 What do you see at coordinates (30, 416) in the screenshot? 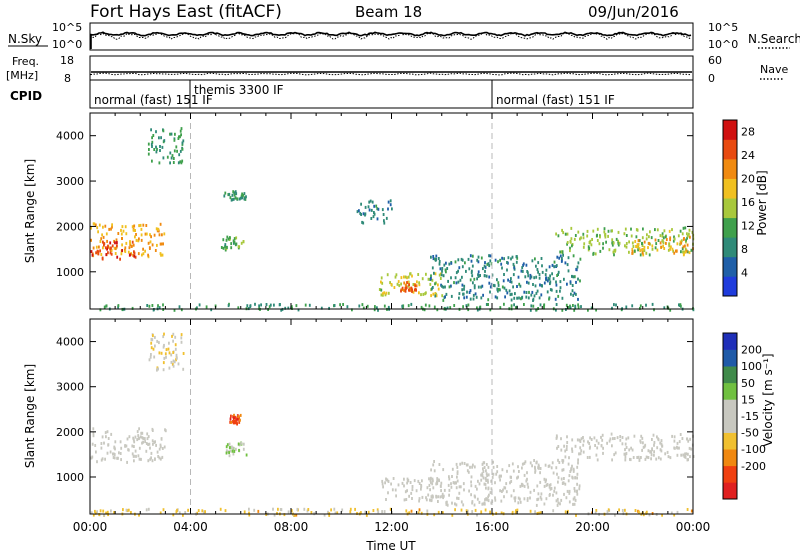
I see `velocity-ylabel: Slant Range [km]` at bounding box center [30, 416].